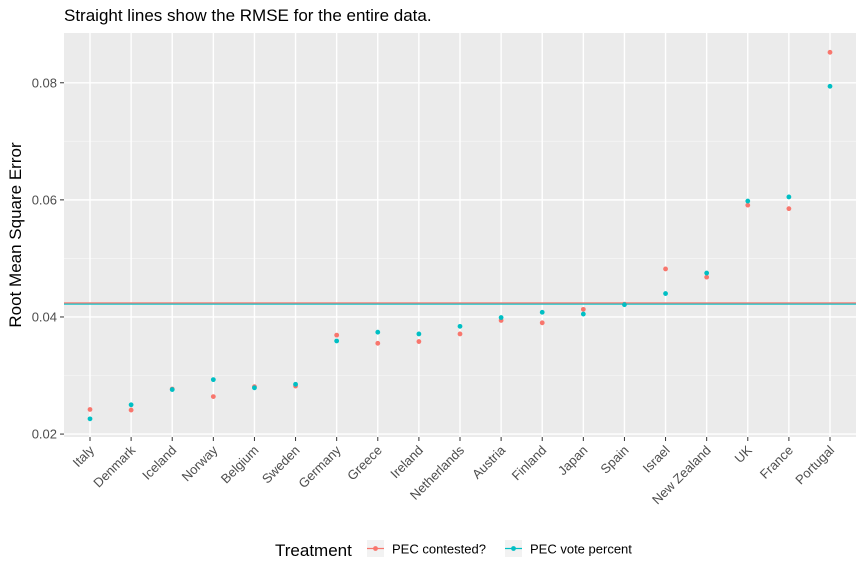  Describe the element at coordinates (313, 550) in the screenshot. I see `legend-title: Treatment` at that location.